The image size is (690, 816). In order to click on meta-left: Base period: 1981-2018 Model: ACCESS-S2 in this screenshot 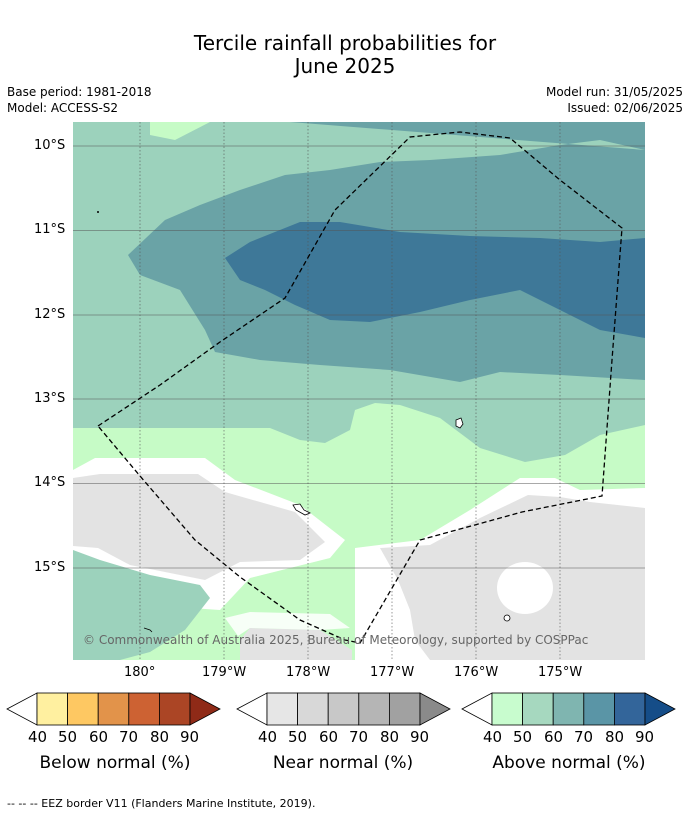, I will do `click(79, 100)`.